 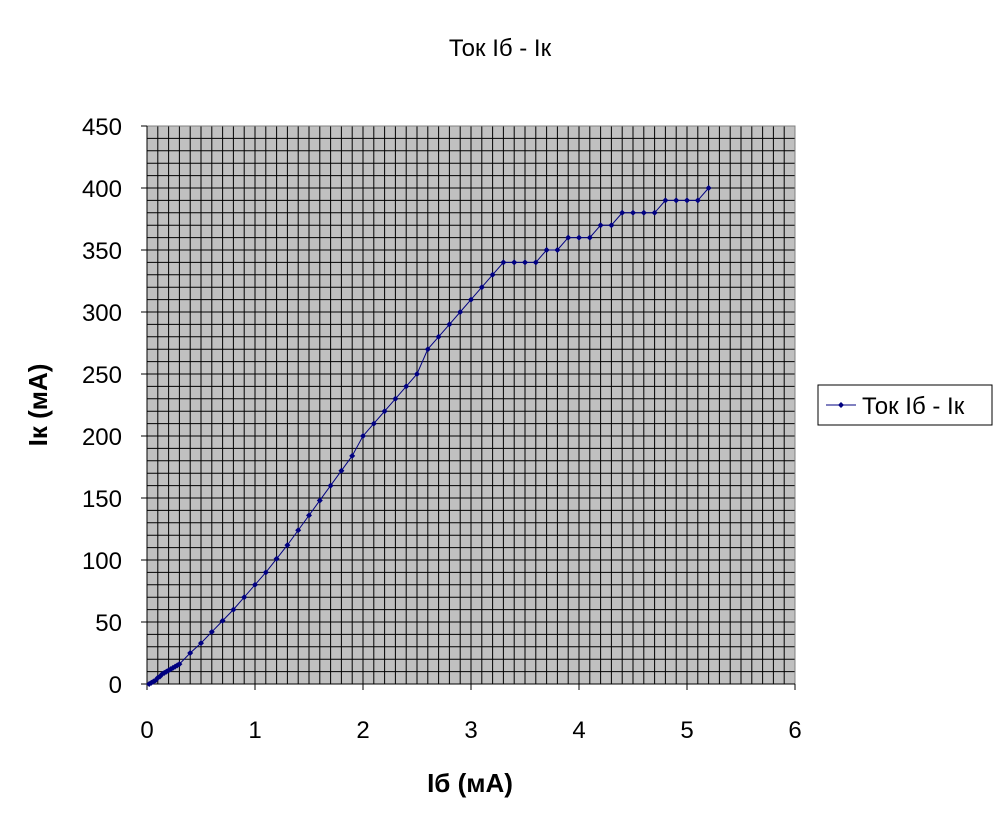 I want to click on legend-marker, so click(x=841, y=405).